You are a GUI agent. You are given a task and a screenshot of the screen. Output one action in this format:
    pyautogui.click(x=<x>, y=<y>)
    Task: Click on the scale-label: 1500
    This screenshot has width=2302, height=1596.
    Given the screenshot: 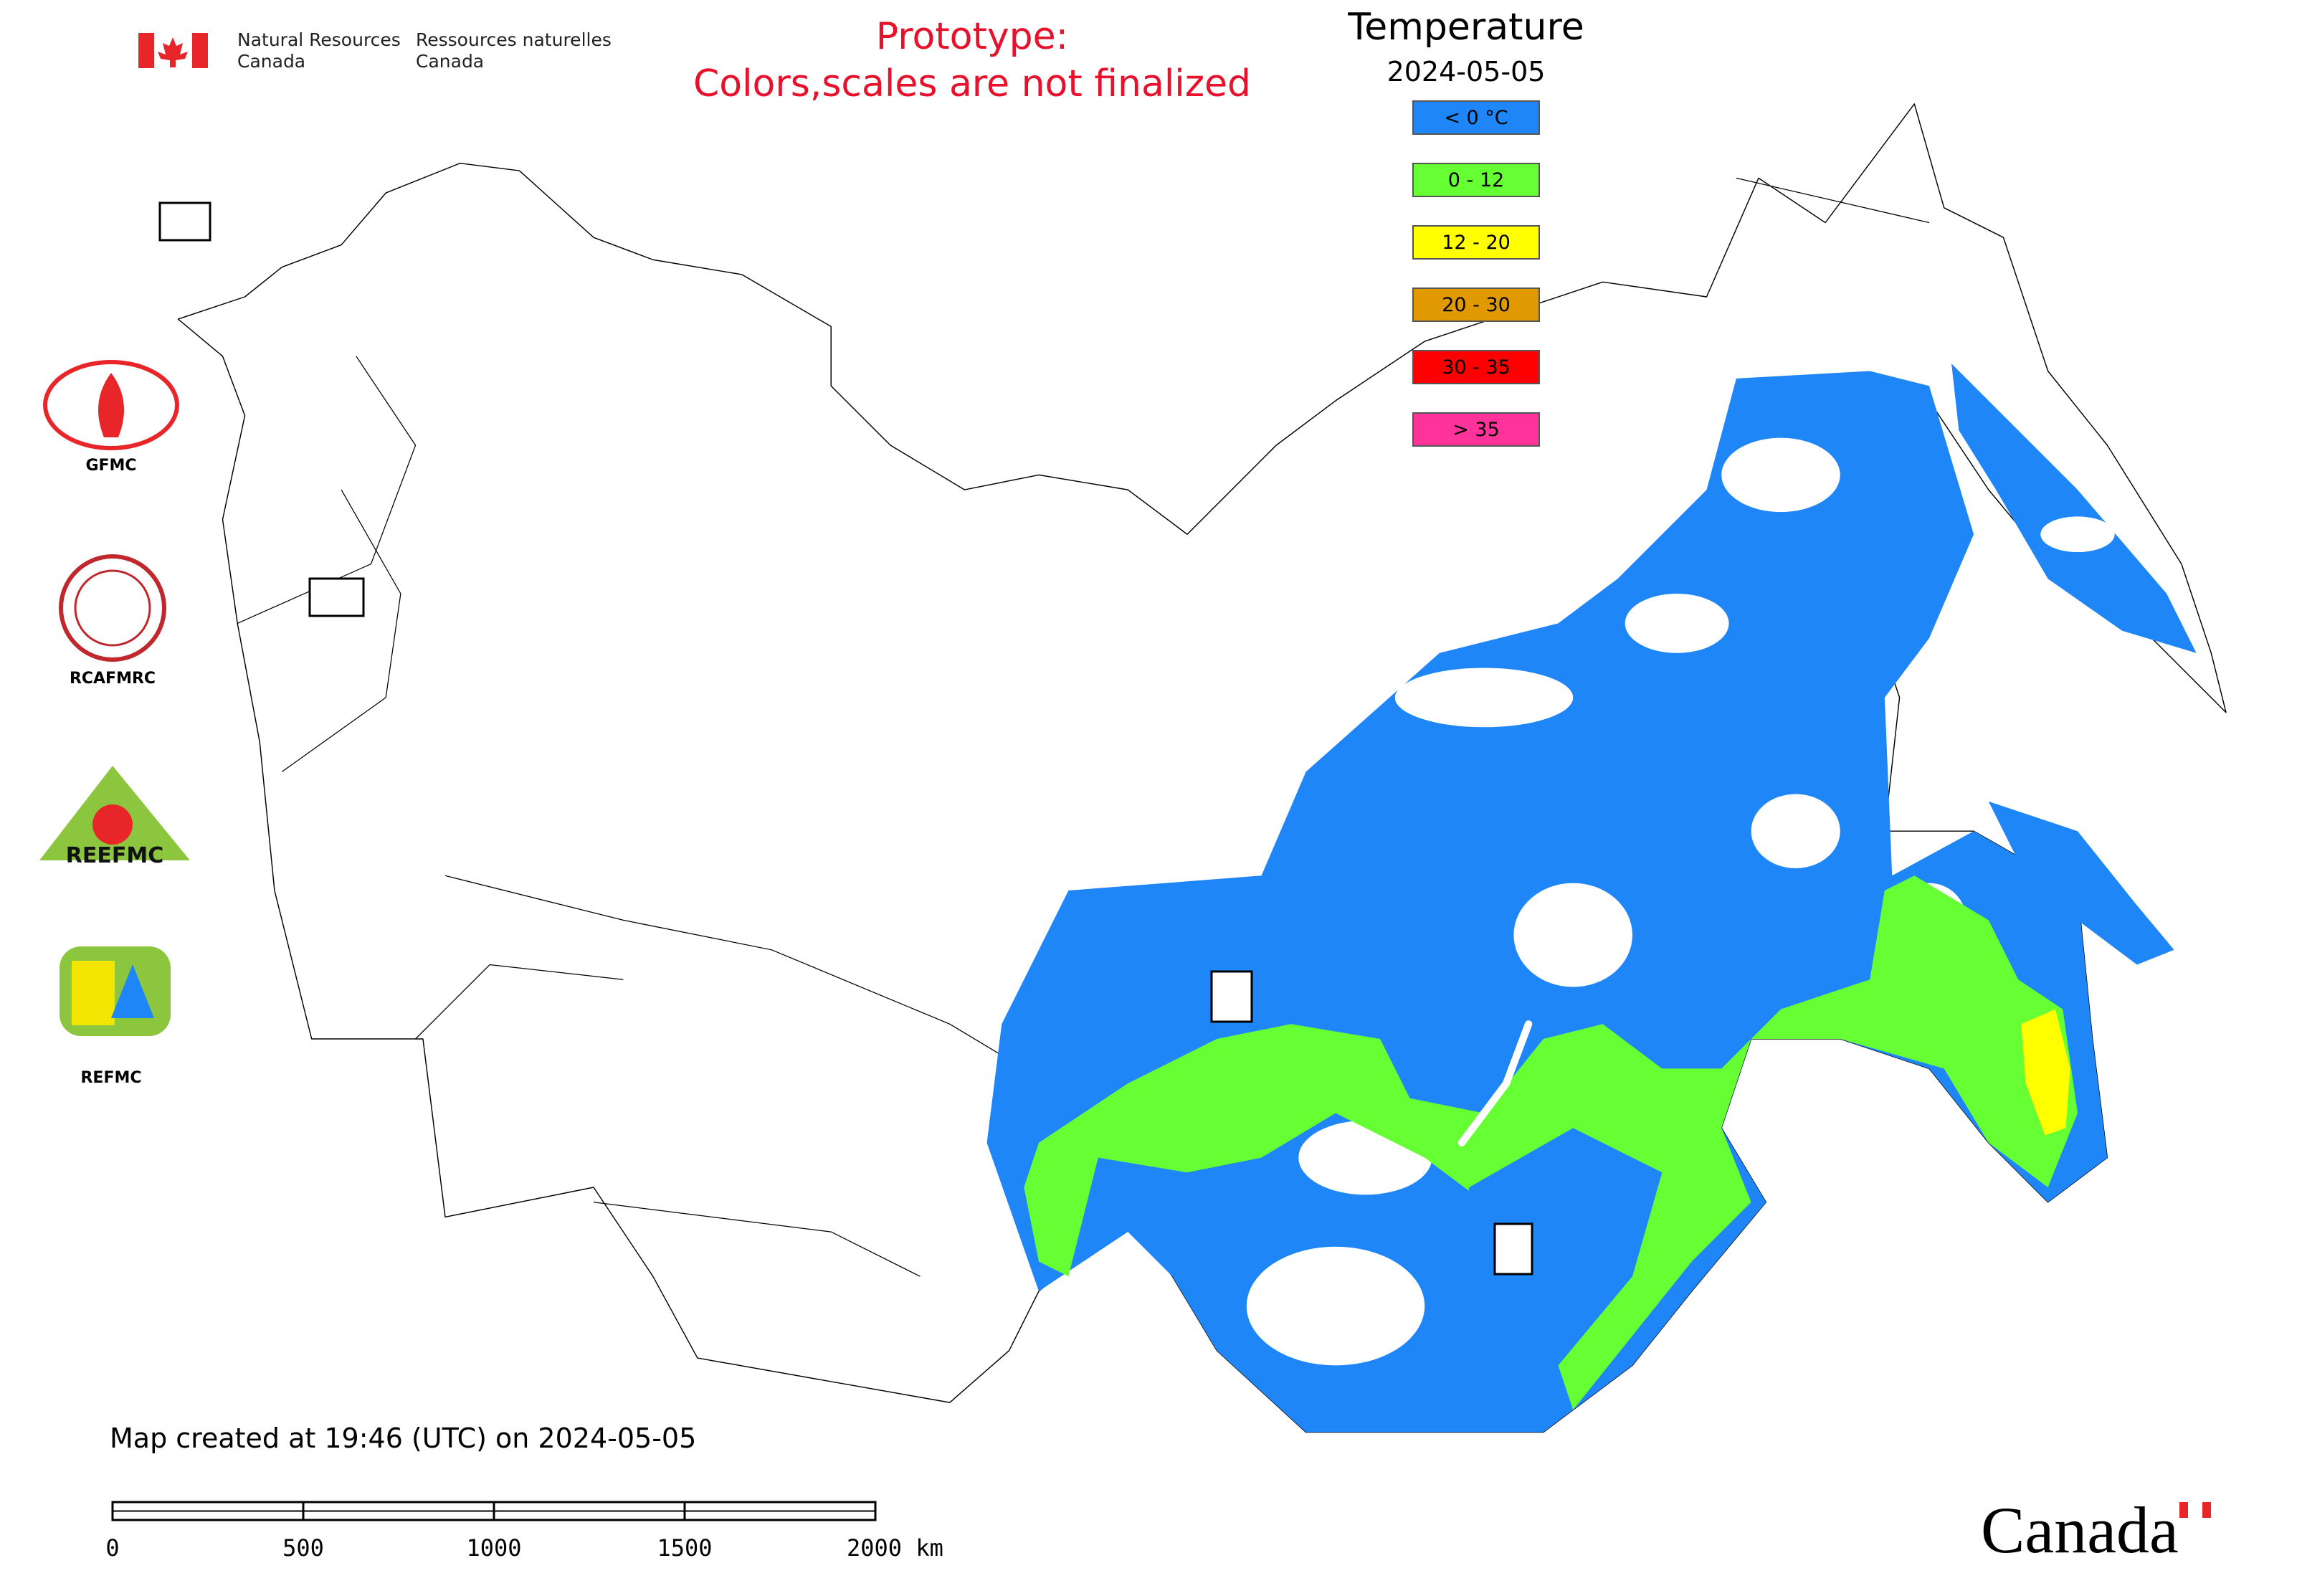 What is the action you would take?
    pyautogui.click(x=684, y=1548)
    